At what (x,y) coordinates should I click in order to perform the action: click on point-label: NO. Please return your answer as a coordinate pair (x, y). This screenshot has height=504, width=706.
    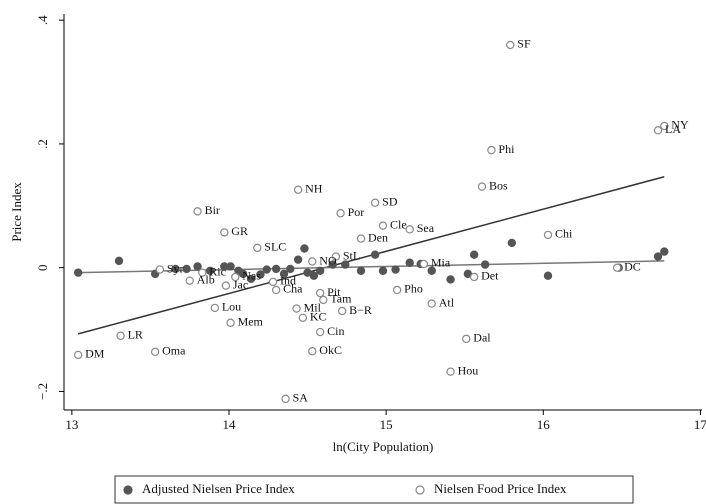
    Looking at the image, I should click on (328, 260).